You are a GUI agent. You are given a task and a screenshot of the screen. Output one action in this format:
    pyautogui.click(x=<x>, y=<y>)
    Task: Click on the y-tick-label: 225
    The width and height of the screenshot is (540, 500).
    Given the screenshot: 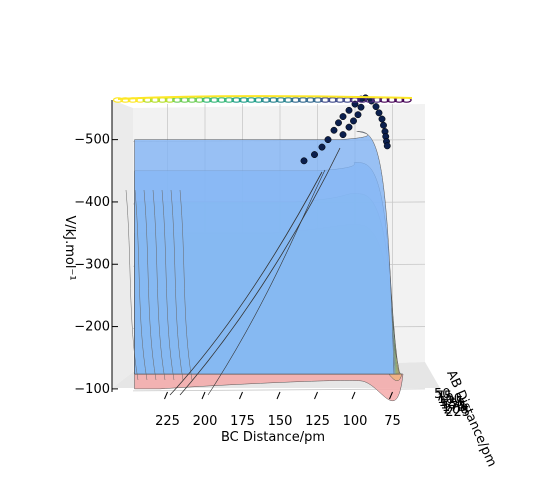 What is the action you would take?
    pyautogui.click(x=457, y=412)
    